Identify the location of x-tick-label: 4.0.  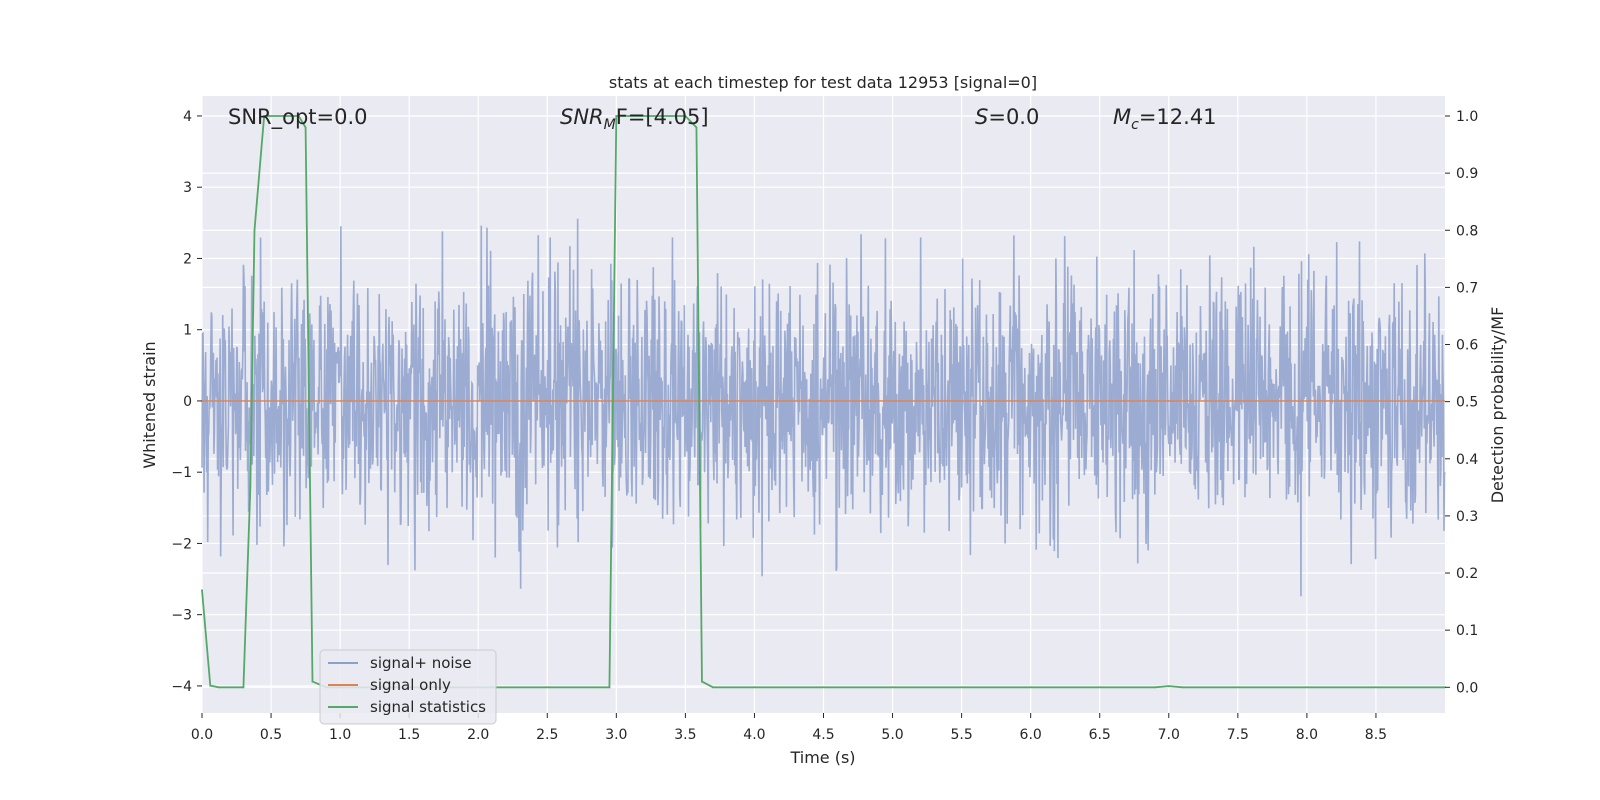
(754, 735).